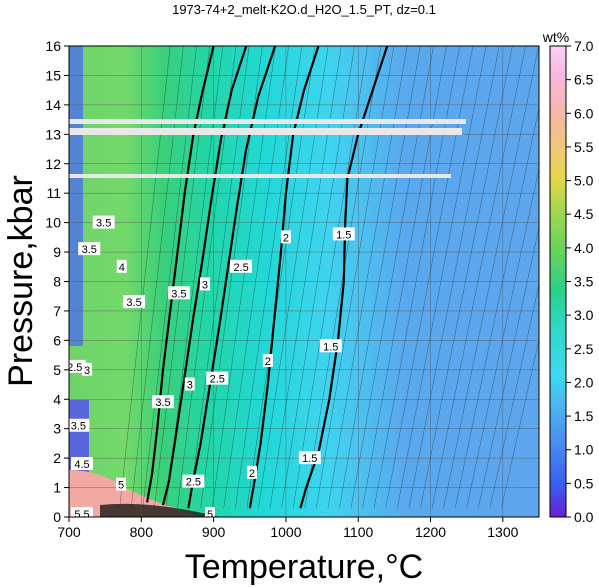 This screenshot has height=587, width=599. What do you see at coordinates (584, 113) in the screenshot?
I see `colorbar-tick-label: 6.0` at bounding box center [584, 113].